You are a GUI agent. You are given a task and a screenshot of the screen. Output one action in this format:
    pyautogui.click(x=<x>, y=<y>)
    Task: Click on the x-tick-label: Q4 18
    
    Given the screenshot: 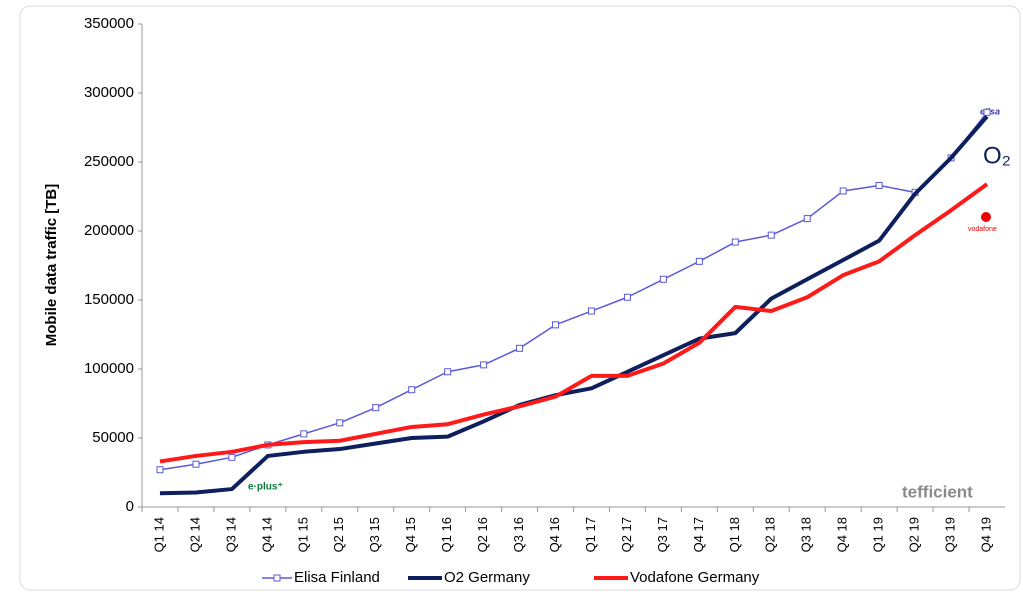 What is the action you would take?
    pyautogui.click(x=842, y=534)
    